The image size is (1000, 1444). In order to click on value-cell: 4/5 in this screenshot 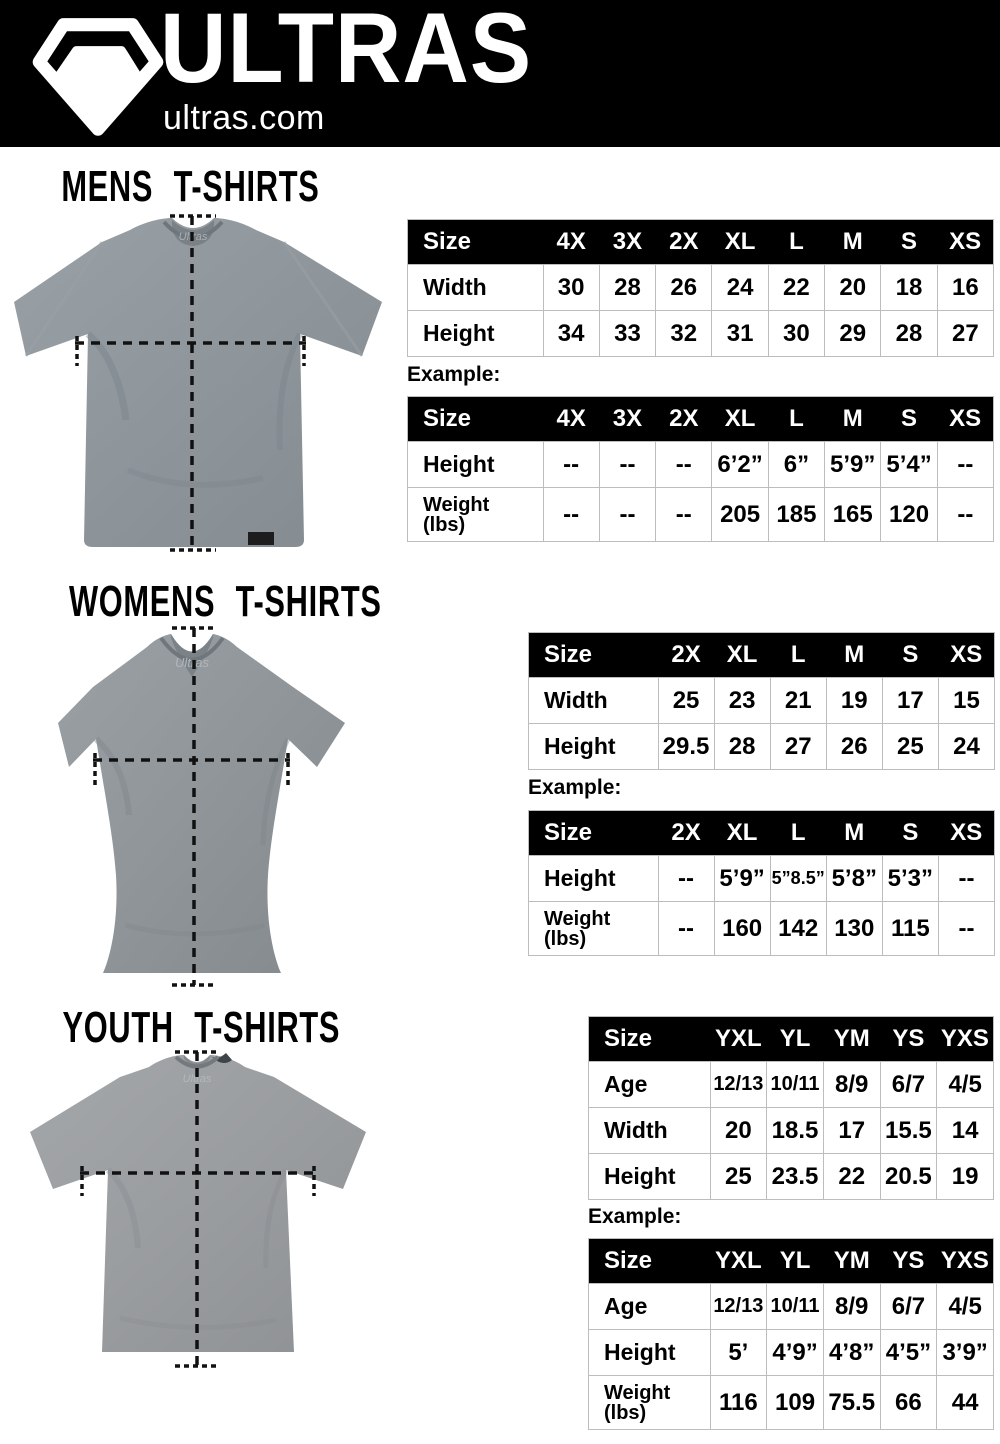, I will do `click(965, 1306)`.